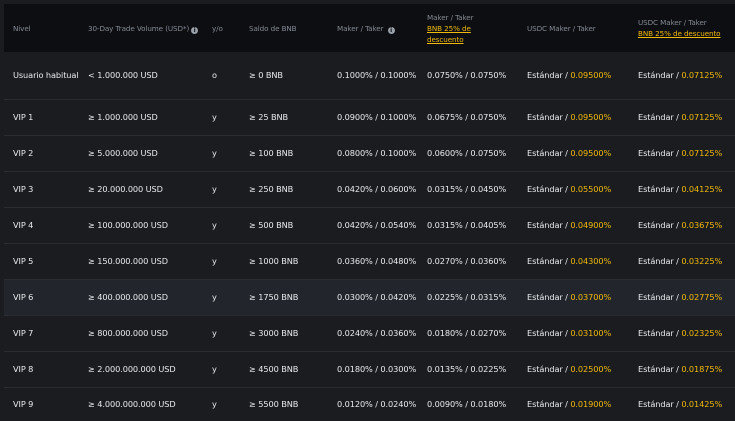 The image size is (735, 421). I want to click on maker-taker-bnb: 0.0675% / 0.0750%, so click(467, 117).